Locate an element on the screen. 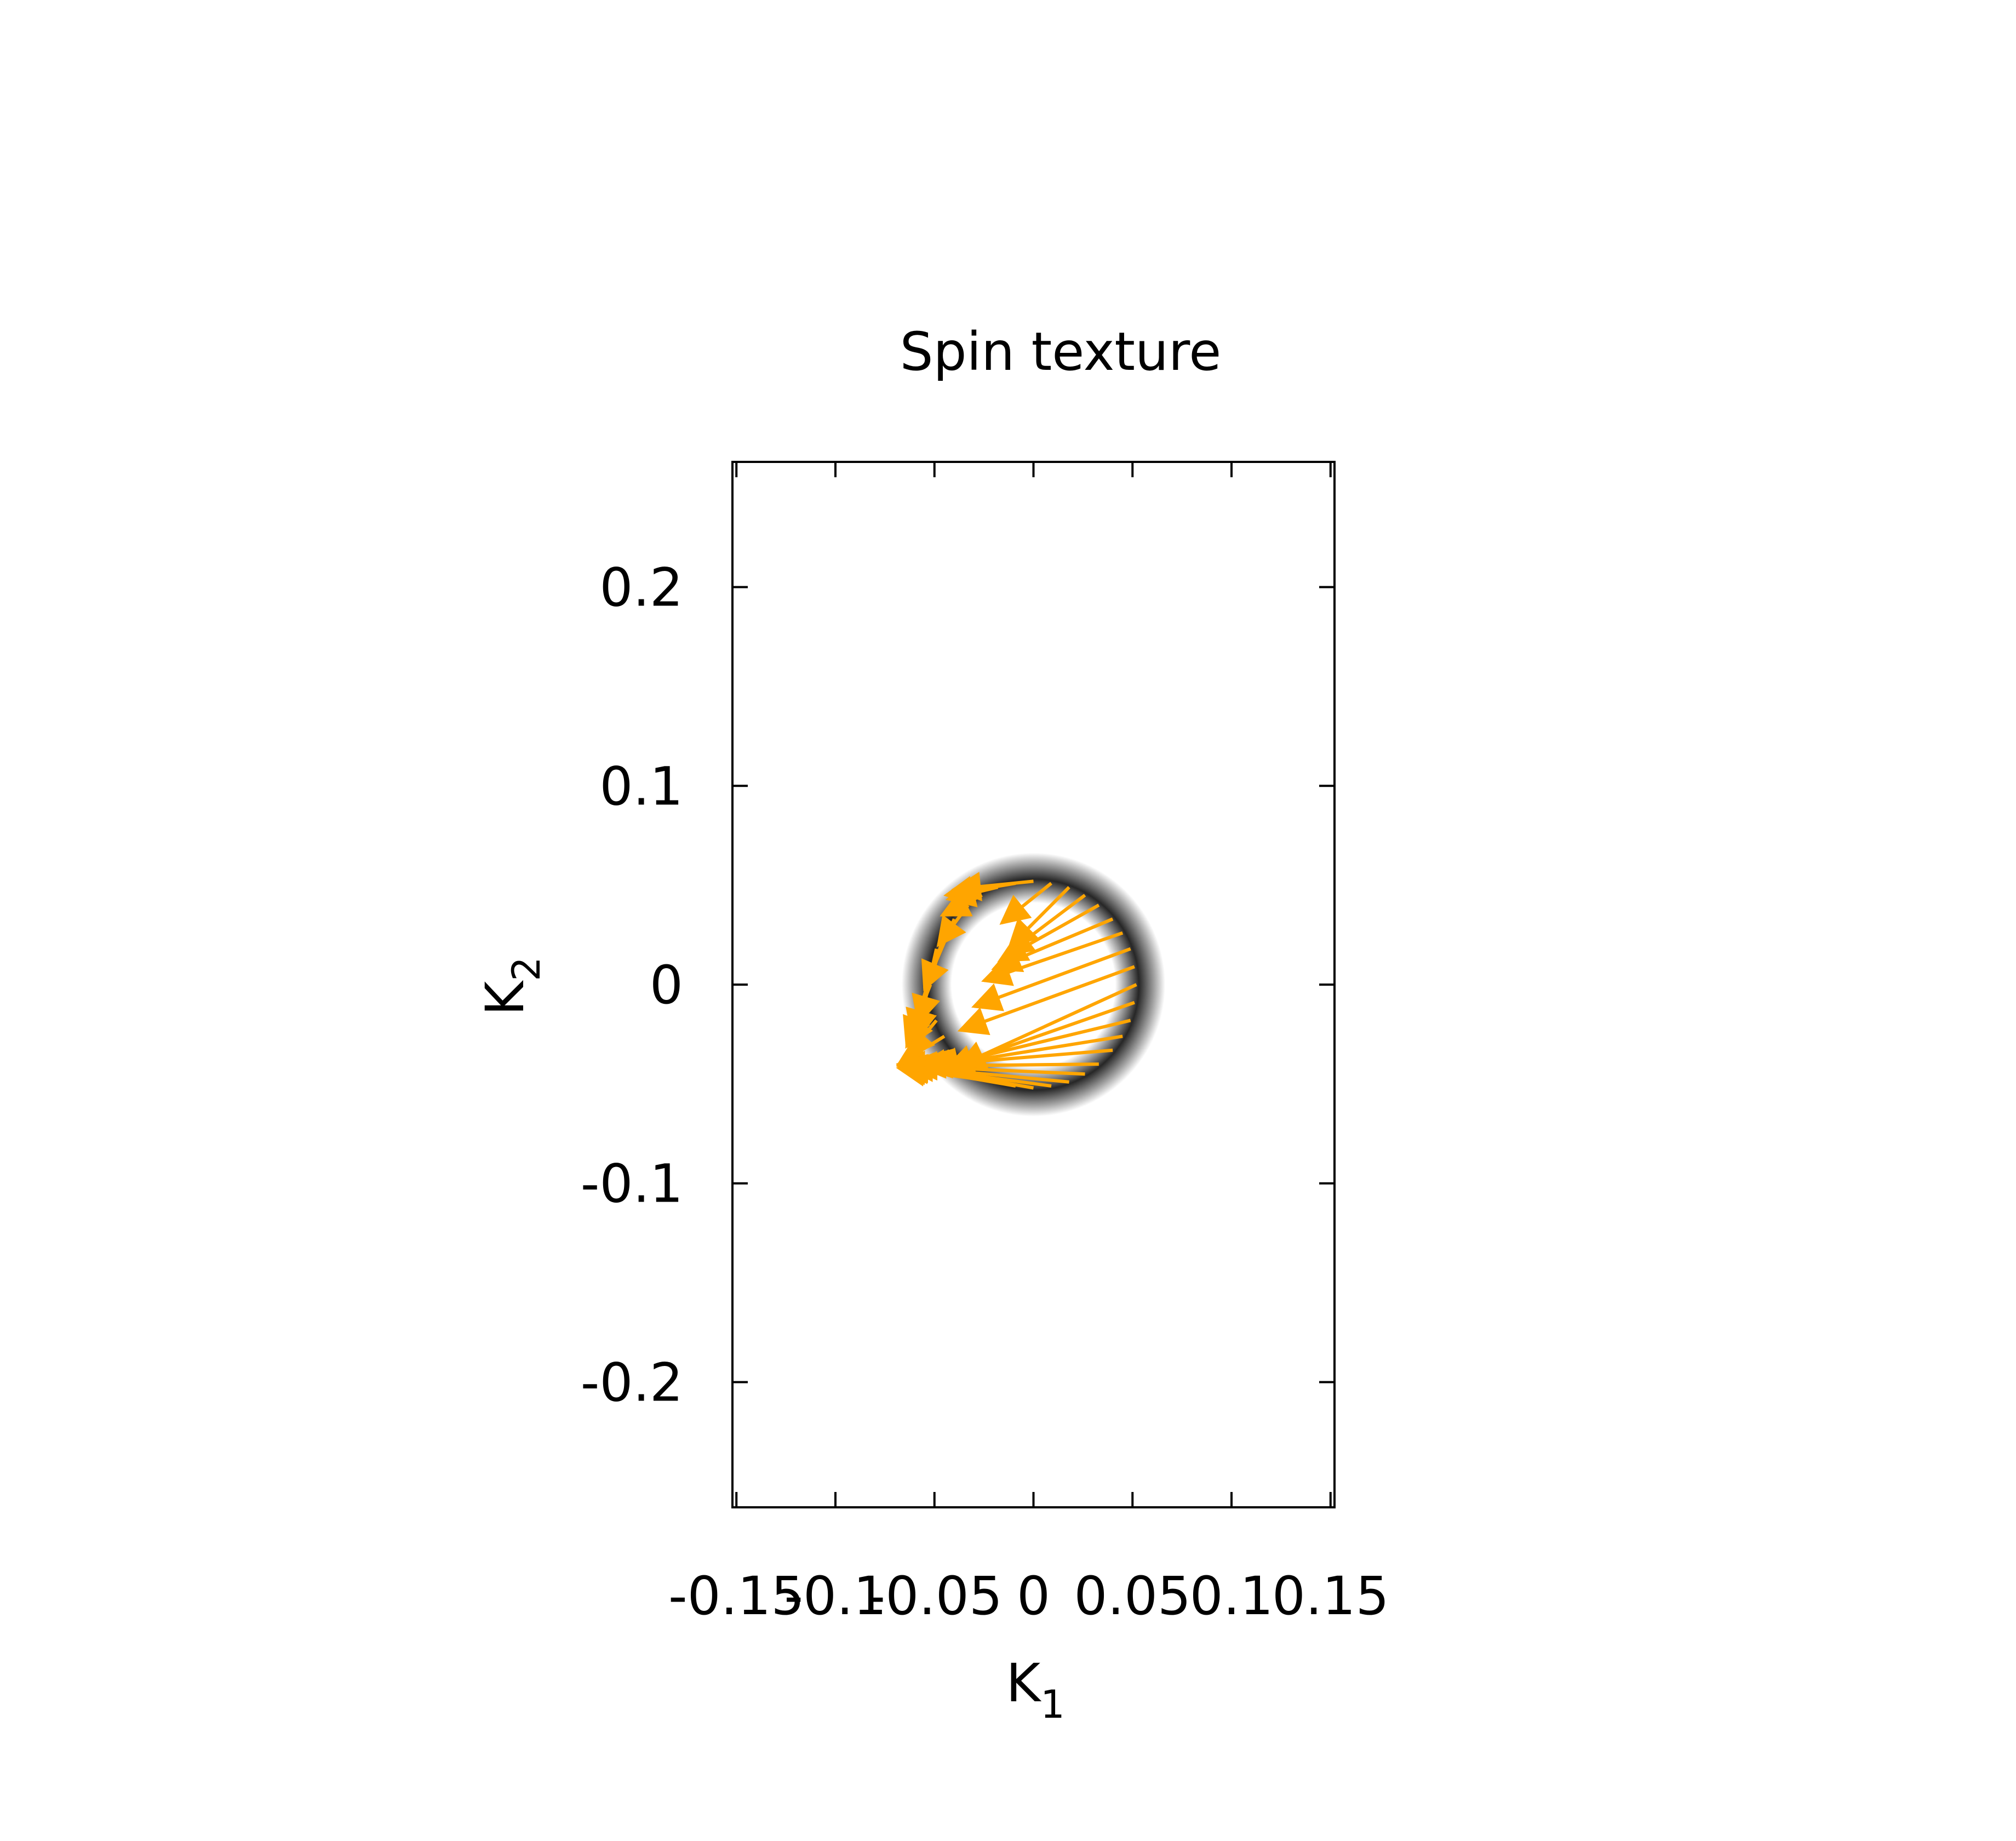 This screenshot has width=2016, height=1841. y-axis-label-subscript: 2 is located at coordinates (526, 969).